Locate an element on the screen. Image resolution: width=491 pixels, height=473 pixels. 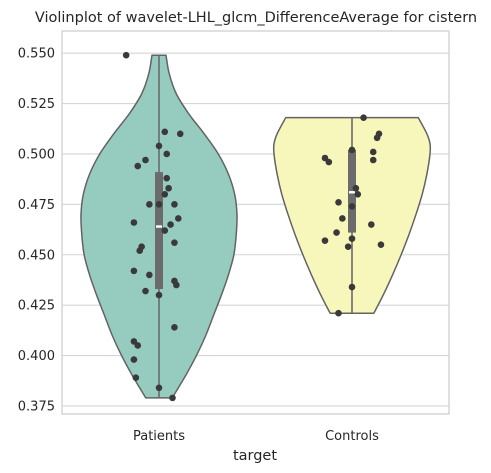
x-tick-labels: Patients Controls is located at coordinates (256, 436).